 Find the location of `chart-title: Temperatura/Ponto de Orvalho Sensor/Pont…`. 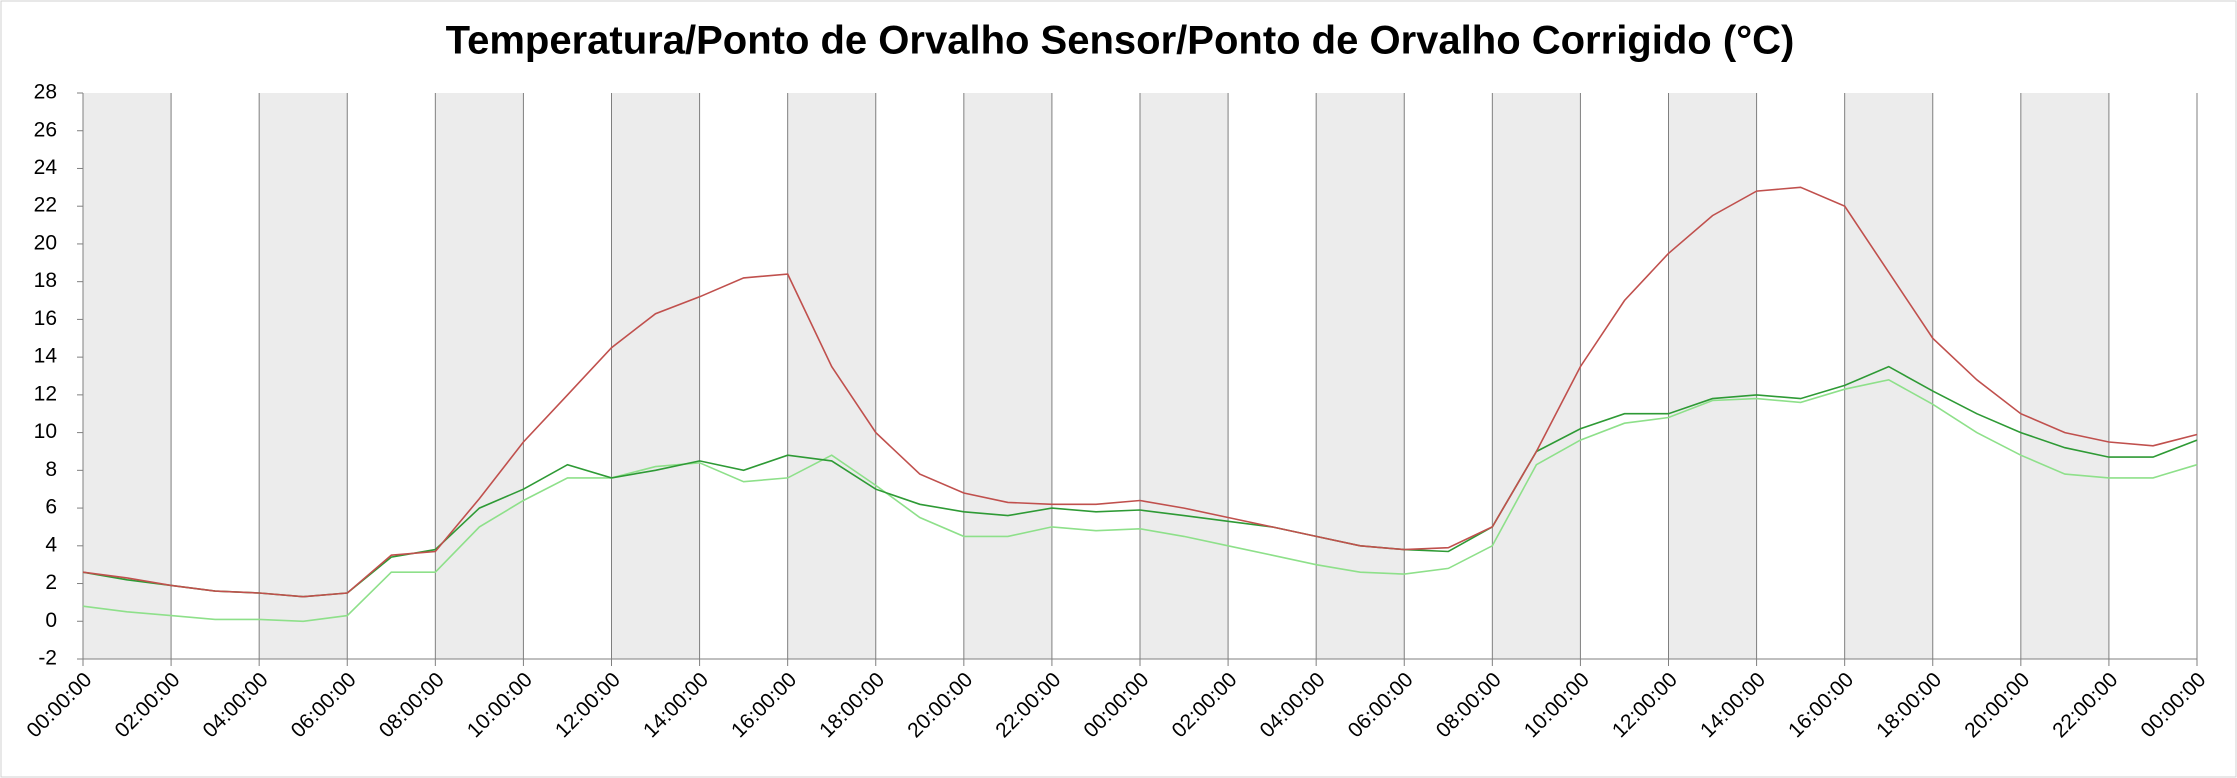

chart-title: Temperatura/Ponto de Orvalho Sensor/Pont… is located at coordinates (1120, 41).